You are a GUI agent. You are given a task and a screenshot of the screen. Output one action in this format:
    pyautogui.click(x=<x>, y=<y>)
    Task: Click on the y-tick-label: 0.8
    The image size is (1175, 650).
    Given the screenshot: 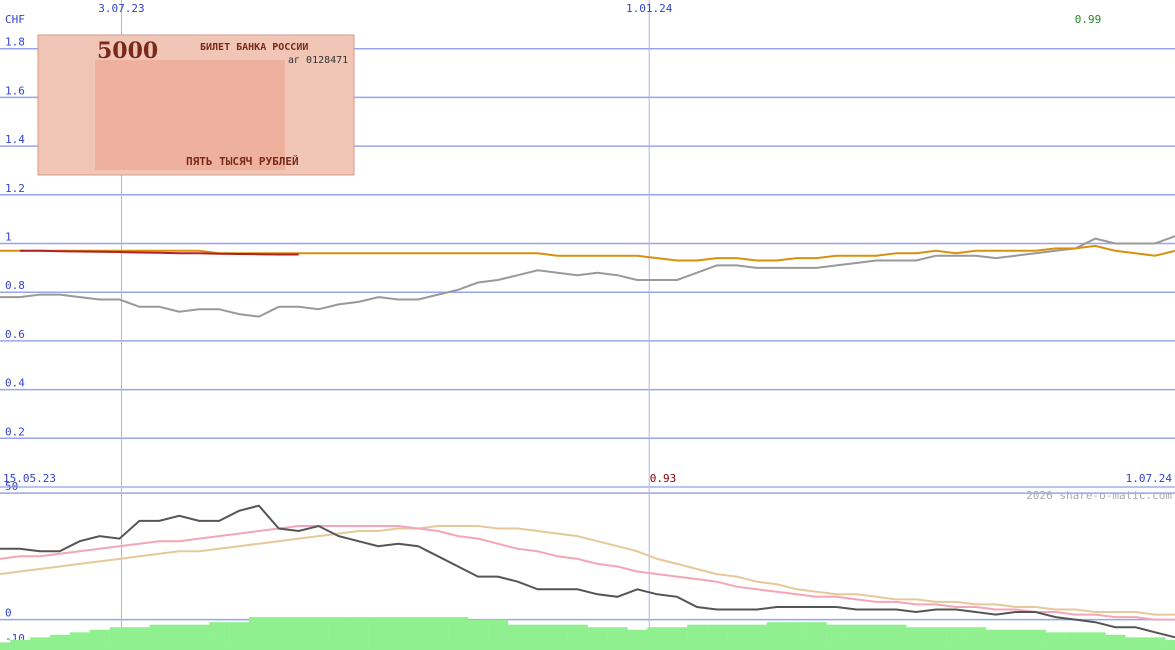 What is the action you would take?
    pyautogui.click(x=15, y=285)
    